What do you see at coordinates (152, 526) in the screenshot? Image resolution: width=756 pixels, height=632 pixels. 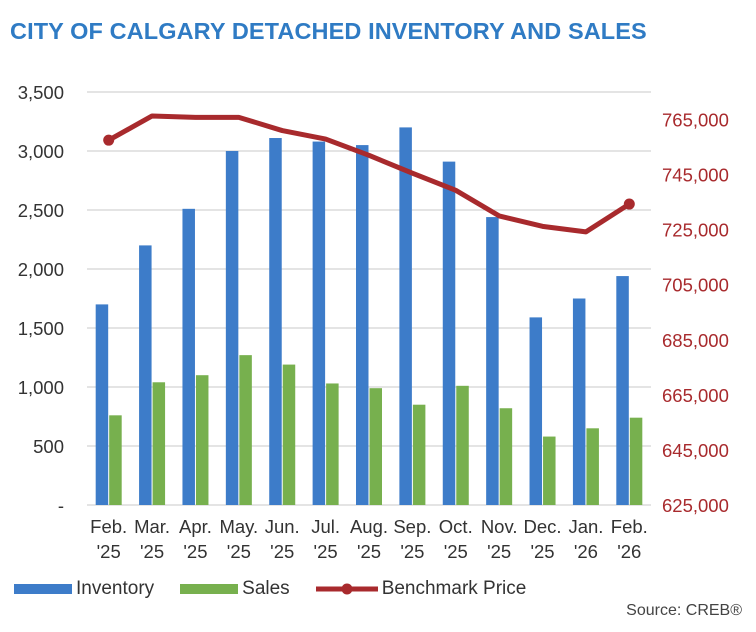 I see `x-tick-label-month: Mar.` at bounding box center [152, 526].